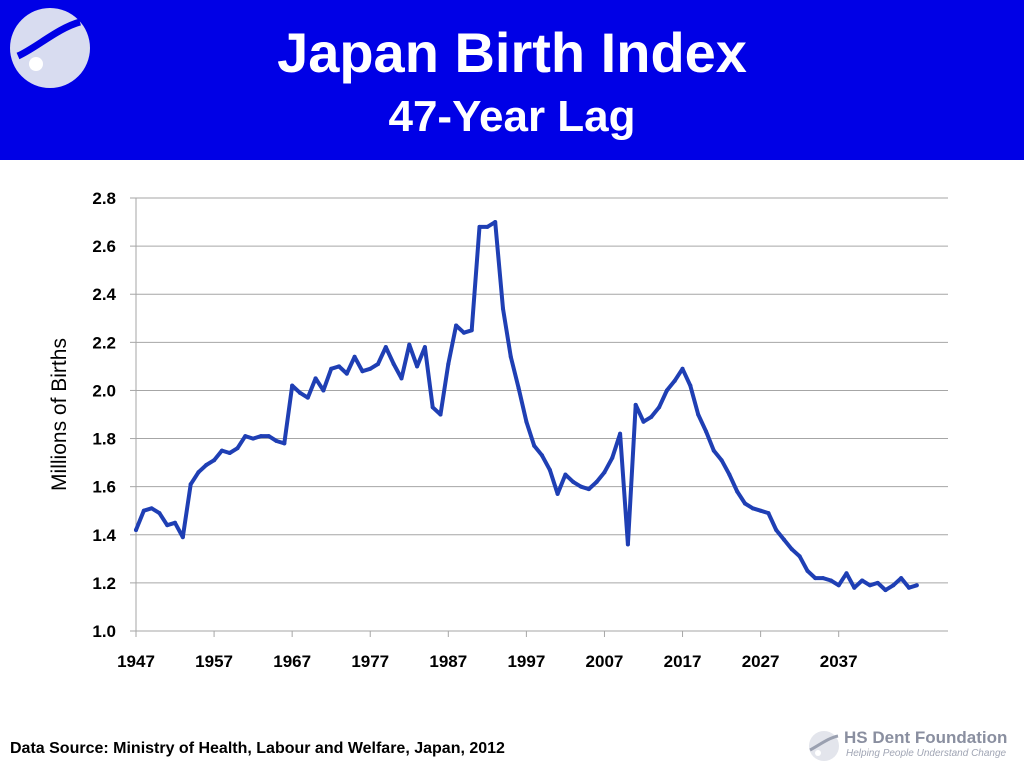 The image size is (1024, 768). I want to click on x-tick-label: 1947, so click(136, 661).